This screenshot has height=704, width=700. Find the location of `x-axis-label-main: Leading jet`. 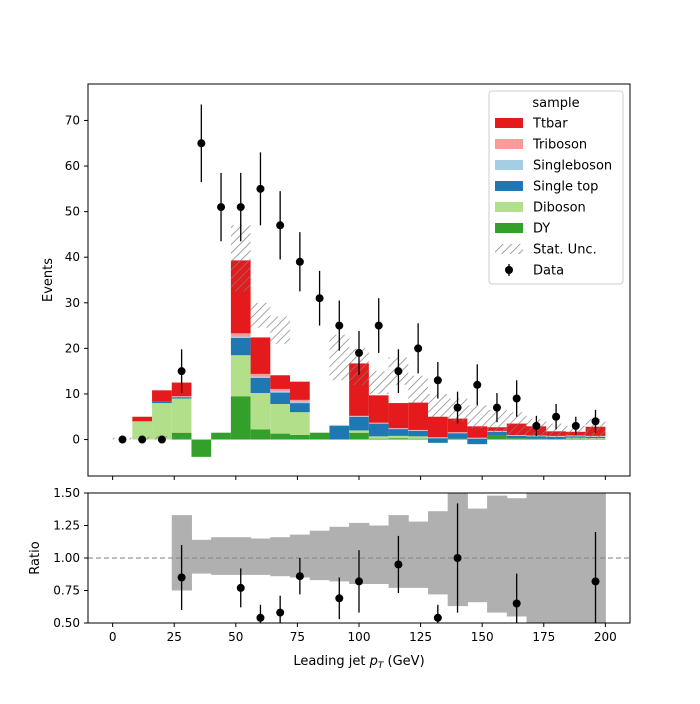

x-axis-label-main: Leading jet is located at coordinates (331, 661).